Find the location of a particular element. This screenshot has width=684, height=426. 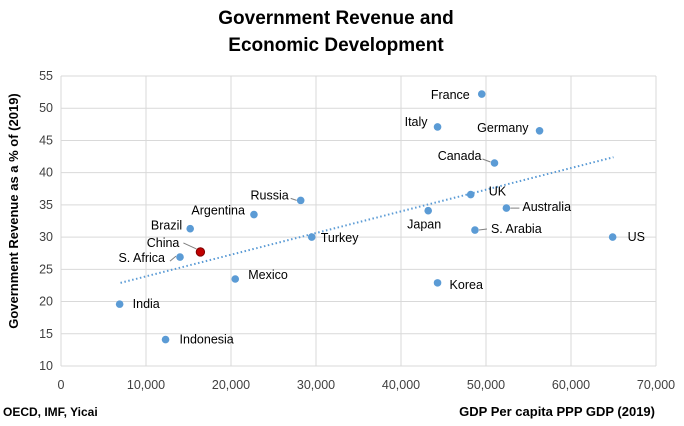

point-japan is located at coordinates (428, 210).